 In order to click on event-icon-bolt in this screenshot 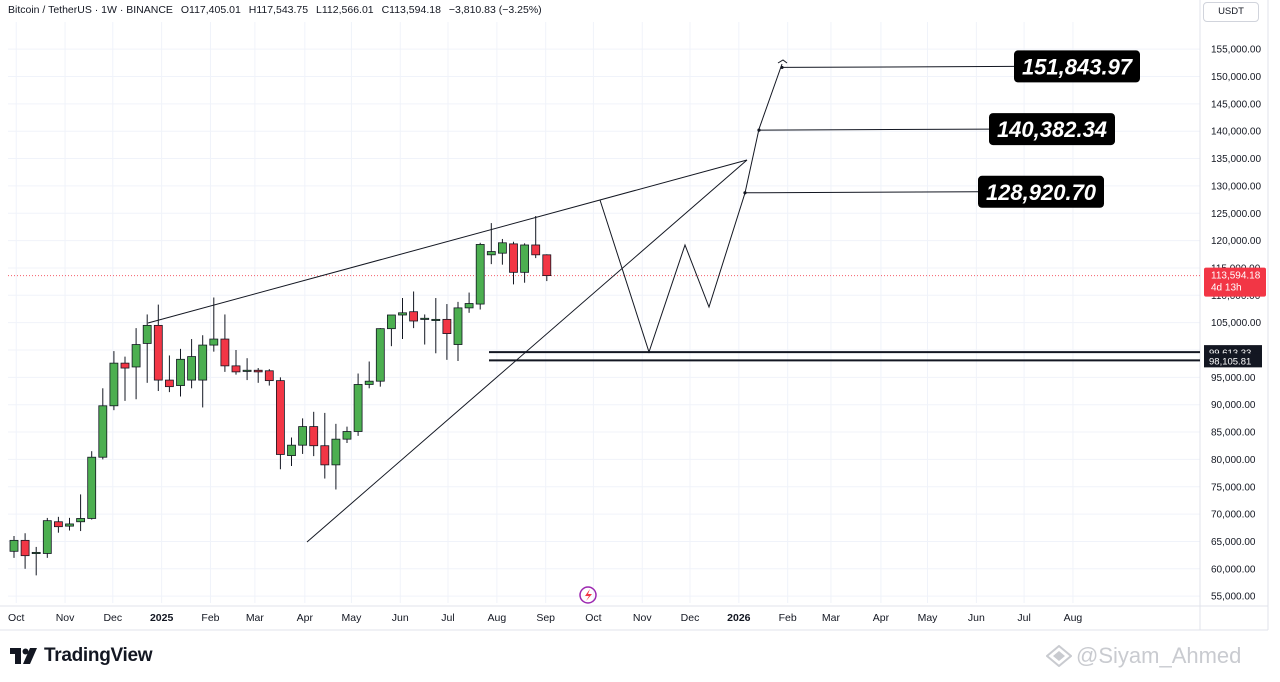, I will do `click(588, 595)`.